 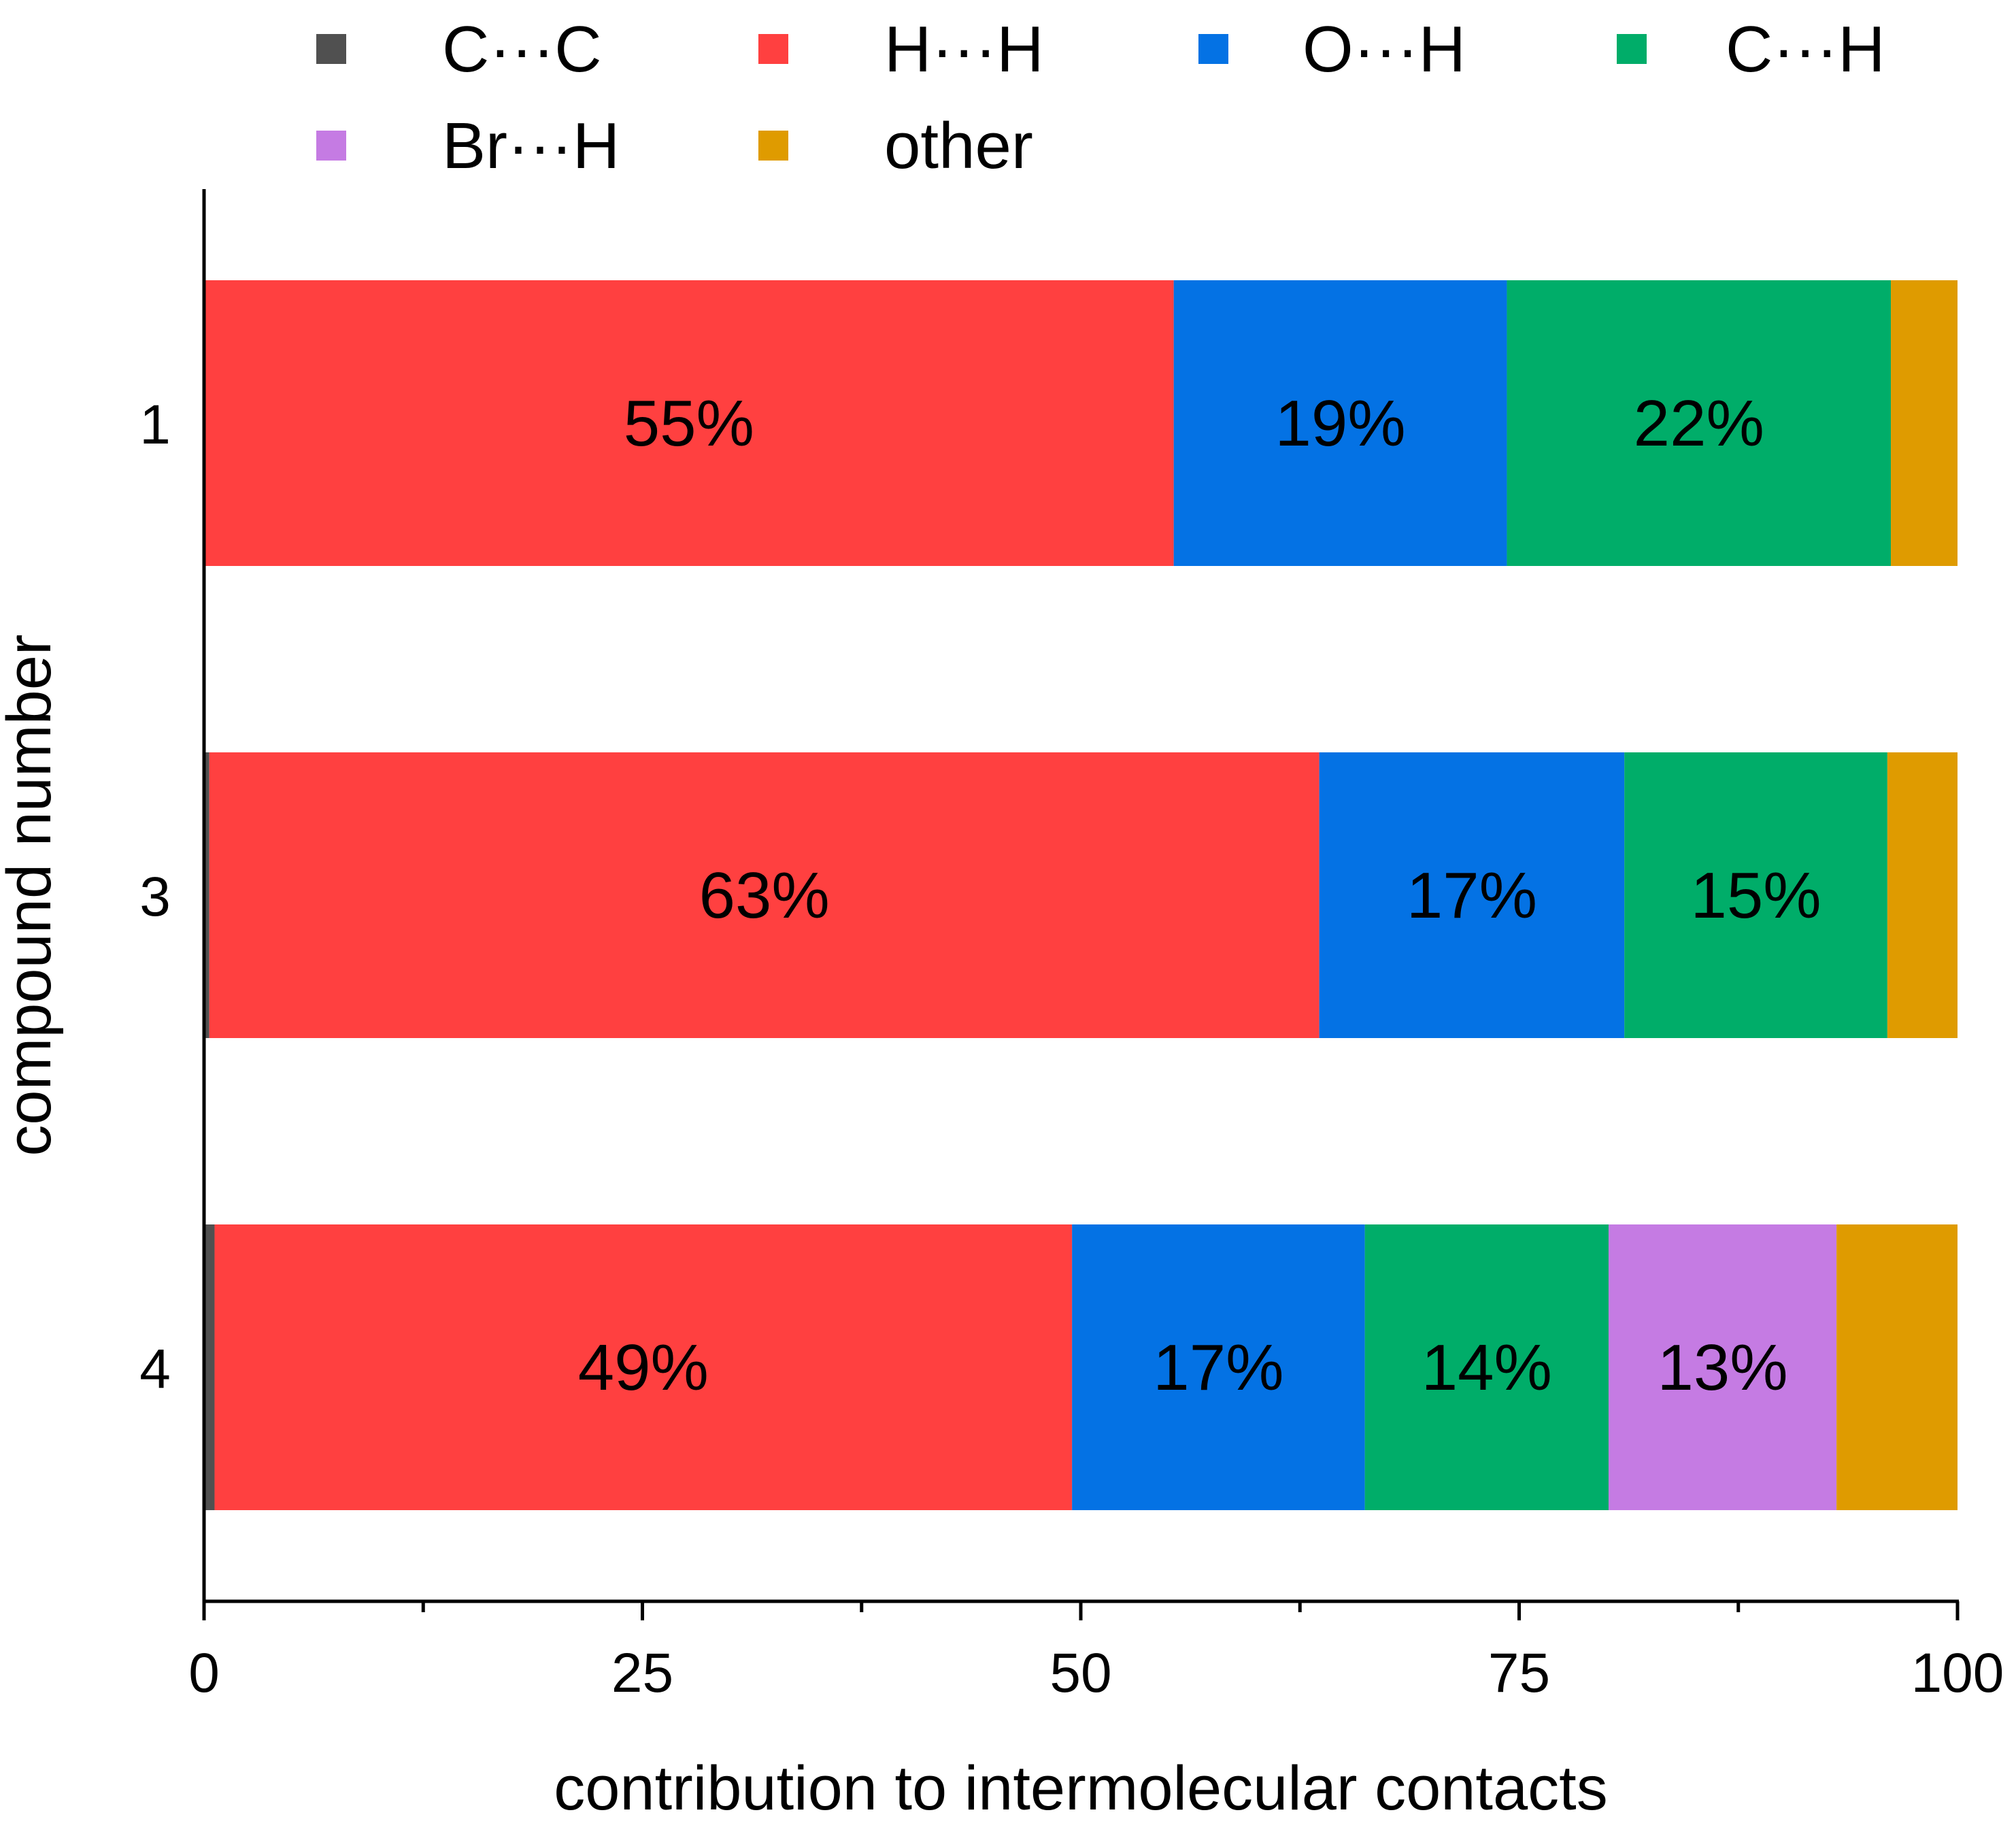 I want to click on legend-swatch-h-h, so click(x=773, y=49).